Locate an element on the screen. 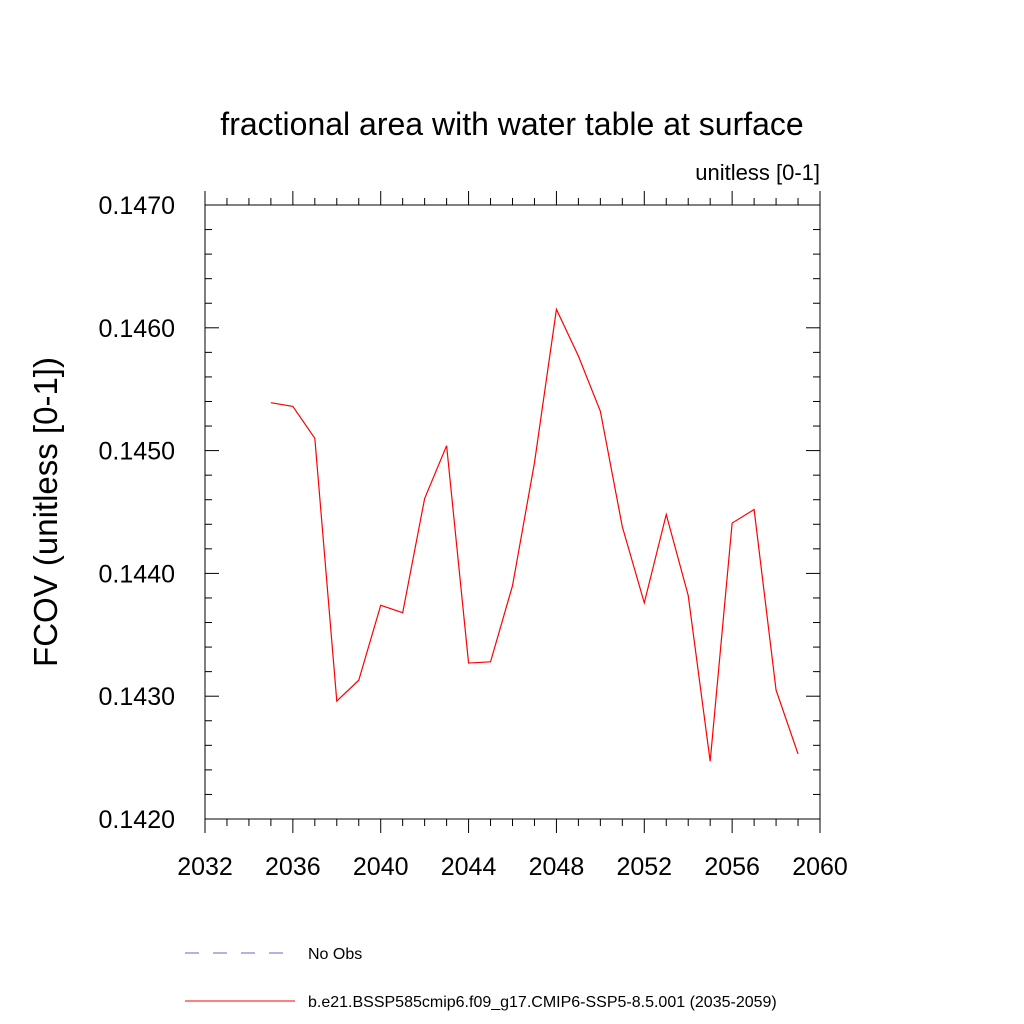 This screenshot has width=1024, height=1024. y-tick-label: 0.1450 is located at coordinates (137, 452).